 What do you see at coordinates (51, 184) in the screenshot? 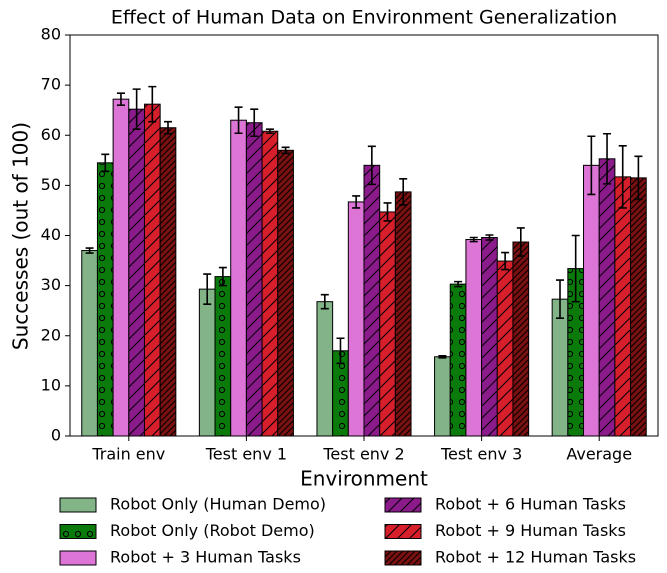
I see `y-tick-label: 50` at bounding box center [51, 184].